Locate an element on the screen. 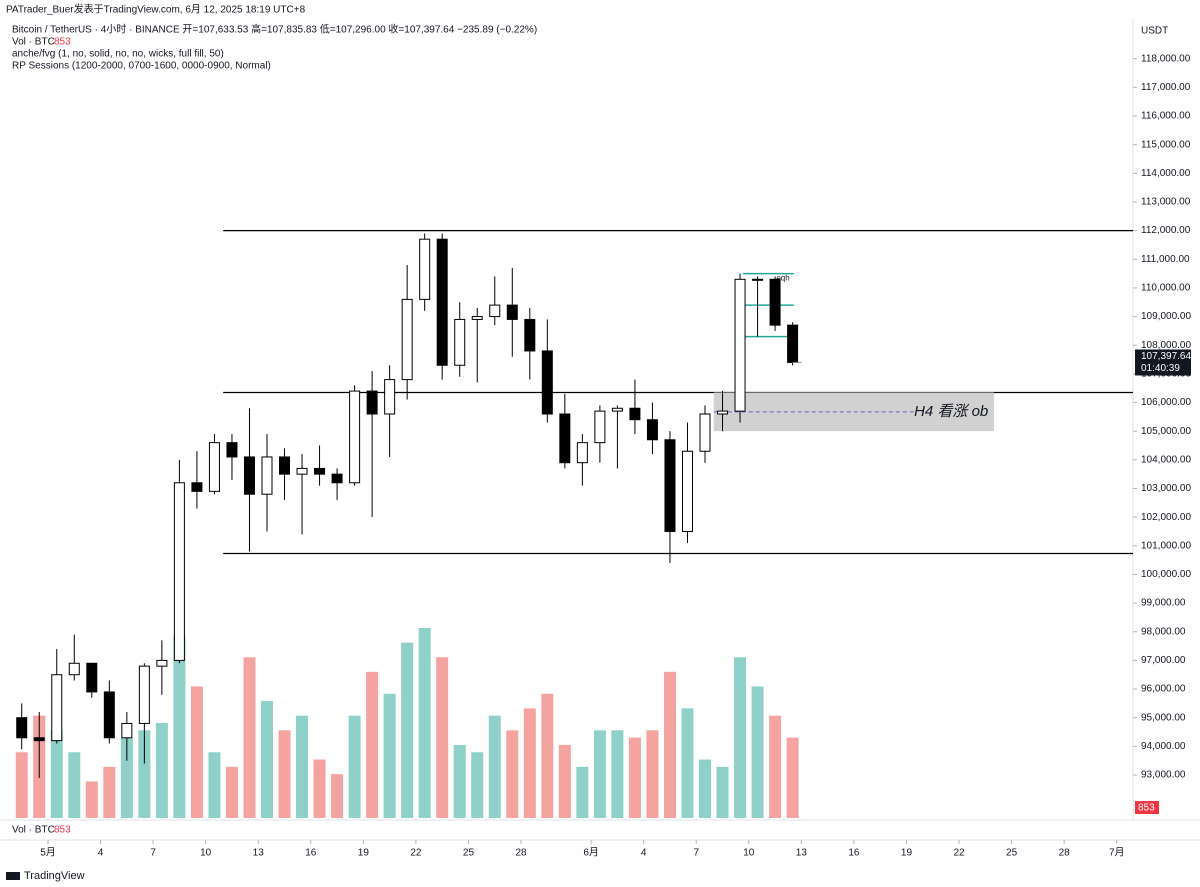  y-tick-label: 99,000.00 is located at coordinates (1163, 603).